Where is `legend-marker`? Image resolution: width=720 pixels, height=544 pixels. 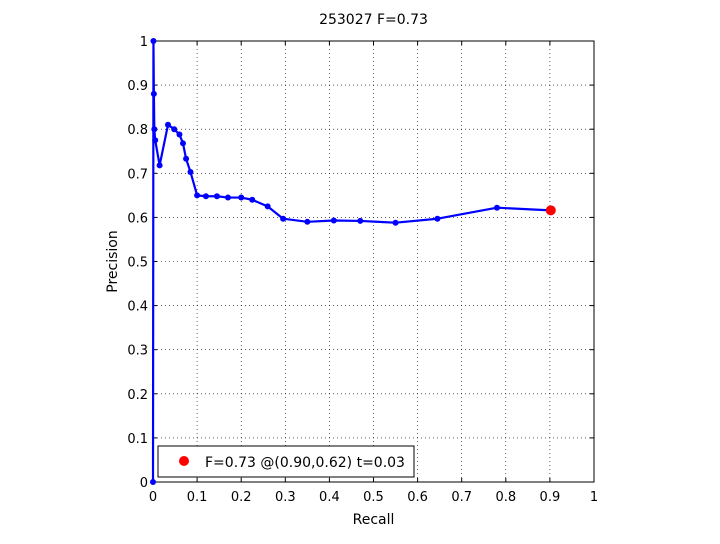
legend-marker is located at coordinates (184, 461).